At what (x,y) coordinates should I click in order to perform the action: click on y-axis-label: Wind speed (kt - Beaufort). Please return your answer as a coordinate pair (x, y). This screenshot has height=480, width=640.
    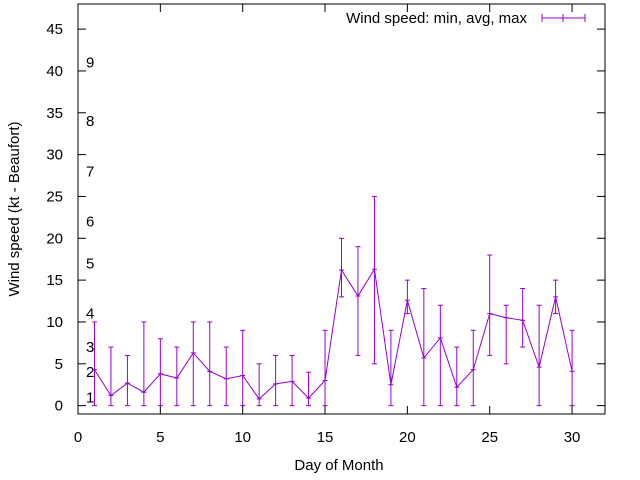
    Looking at the image, I should click on (14, 208).